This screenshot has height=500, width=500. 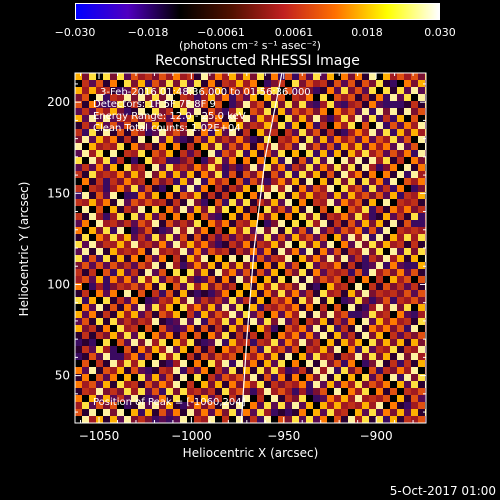 I want to click on y-tick-label: 50, so click(x=62, y=376).